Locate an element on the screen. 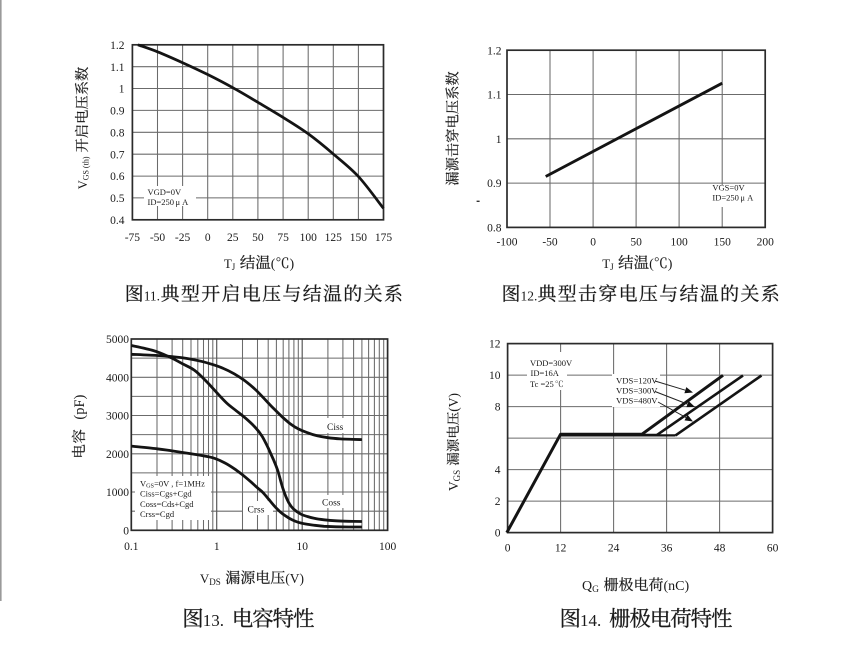 The image size is (843, 645). svg-text: 12. is located at coordinates (529, 295).